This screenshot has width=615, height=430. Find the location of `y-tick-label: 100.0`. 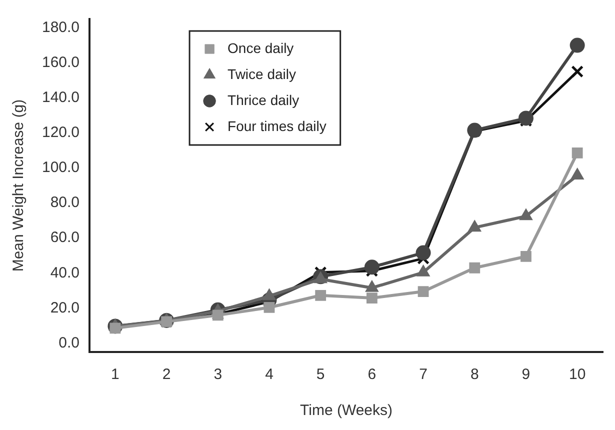

y-tick-label: 100.0 is located at coordinates (61, 167).